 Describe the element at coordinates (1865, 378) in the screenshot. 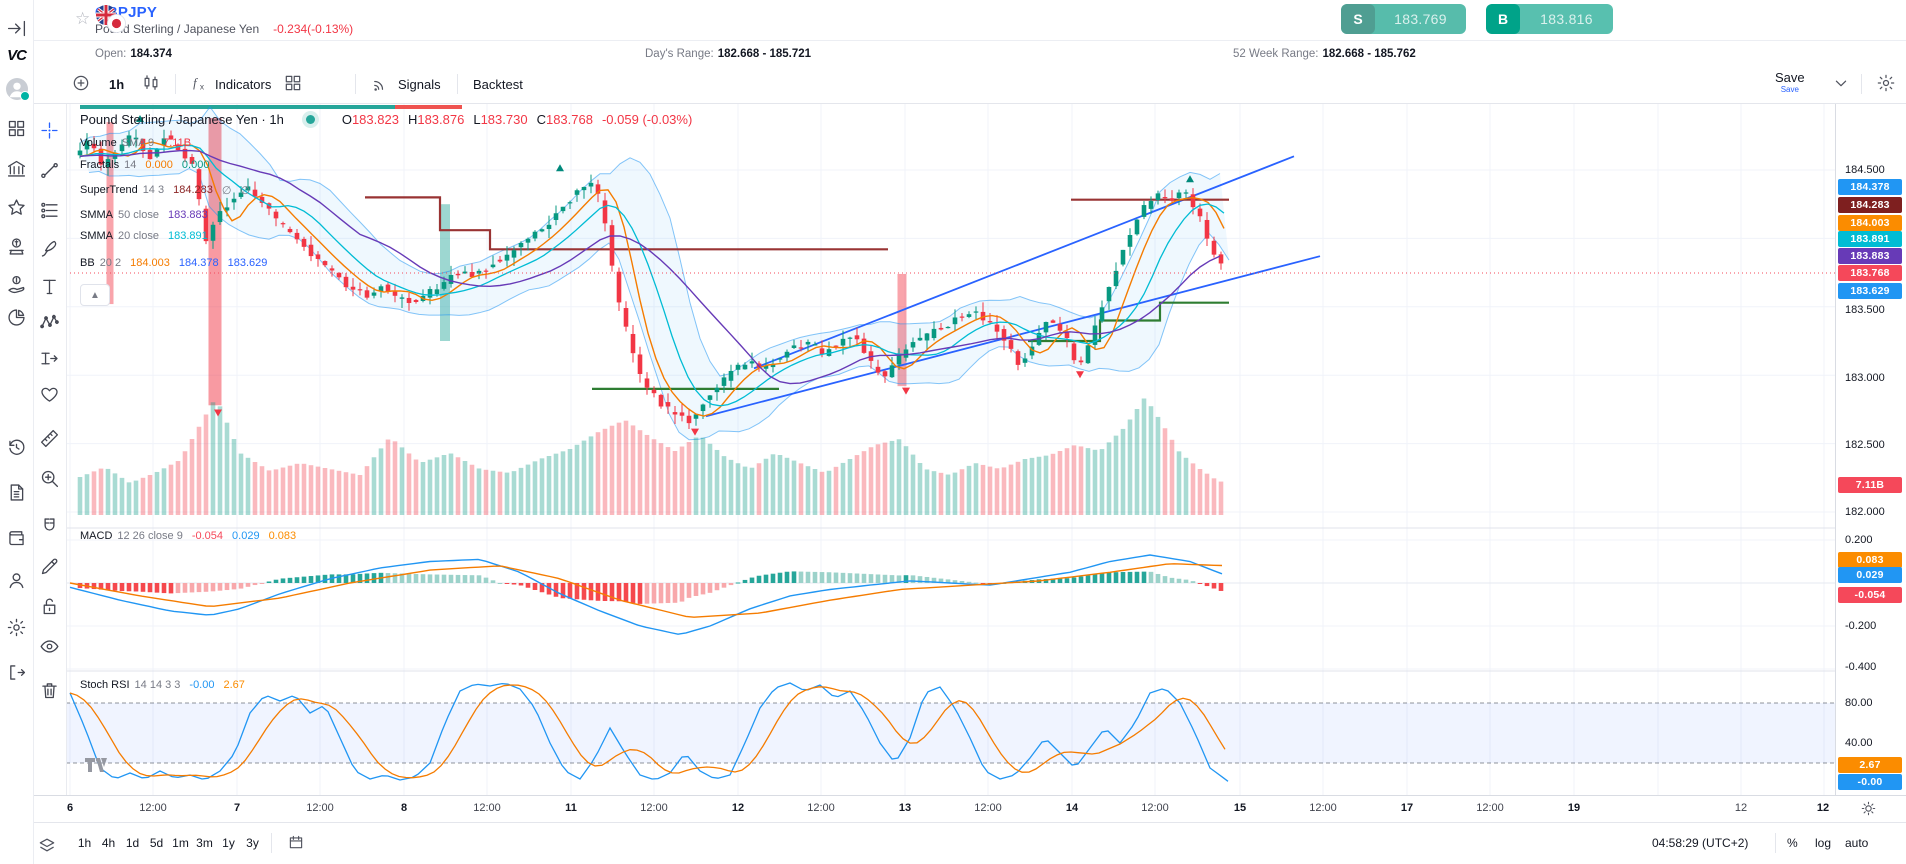

I see `axis-tick: 183.000` at that location.